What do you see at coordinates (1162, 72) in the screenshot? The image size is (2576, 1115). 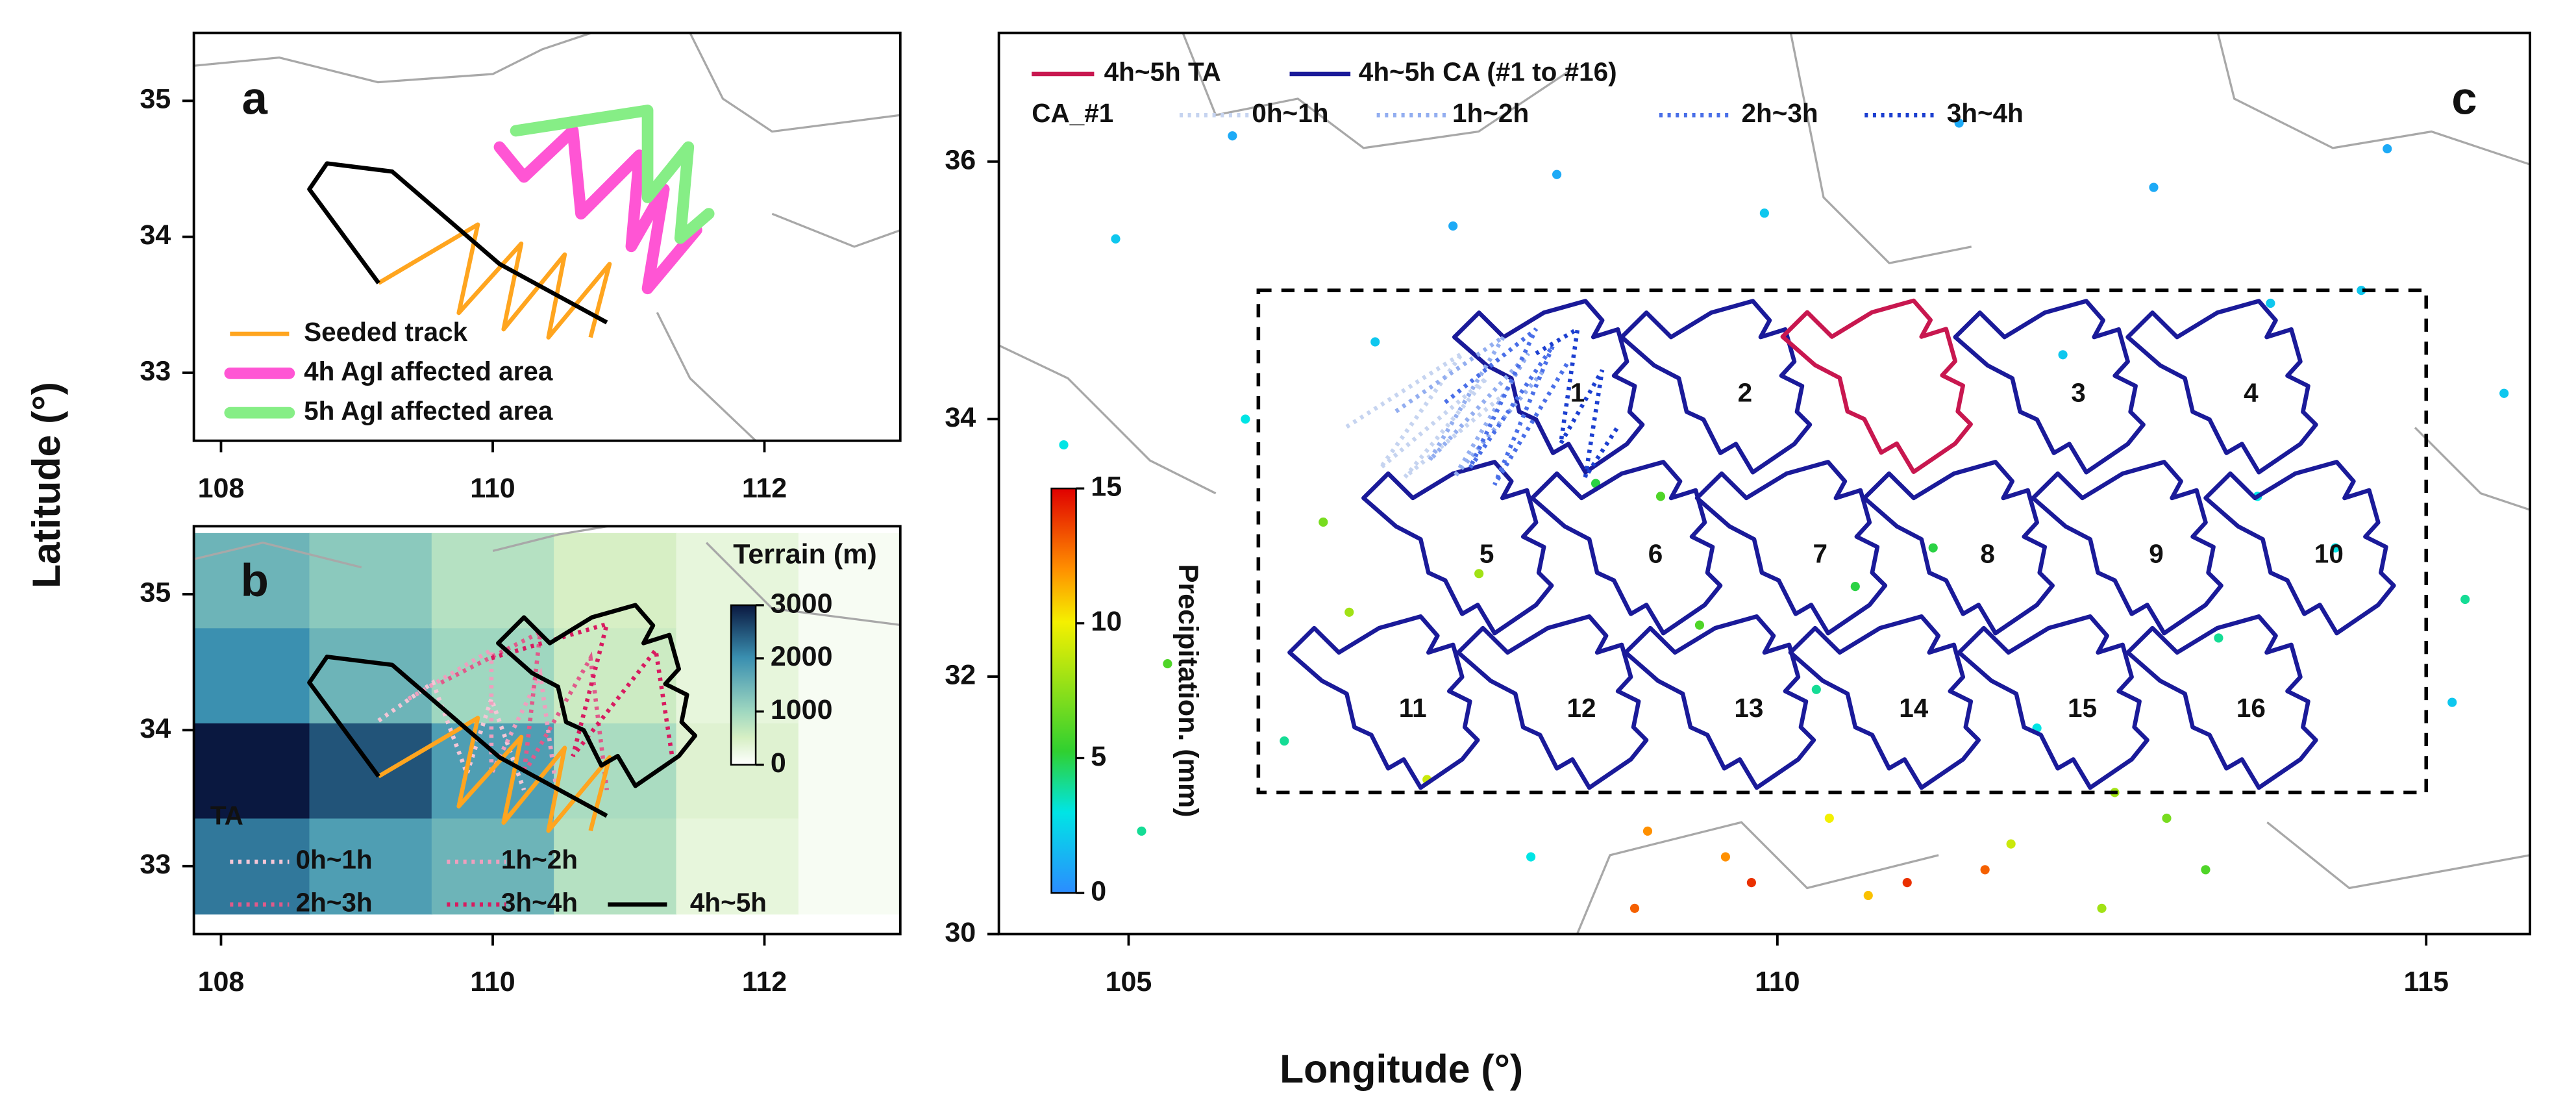 I see `legend-label: 4h~5h TA` at bounding box center [1162, 72].